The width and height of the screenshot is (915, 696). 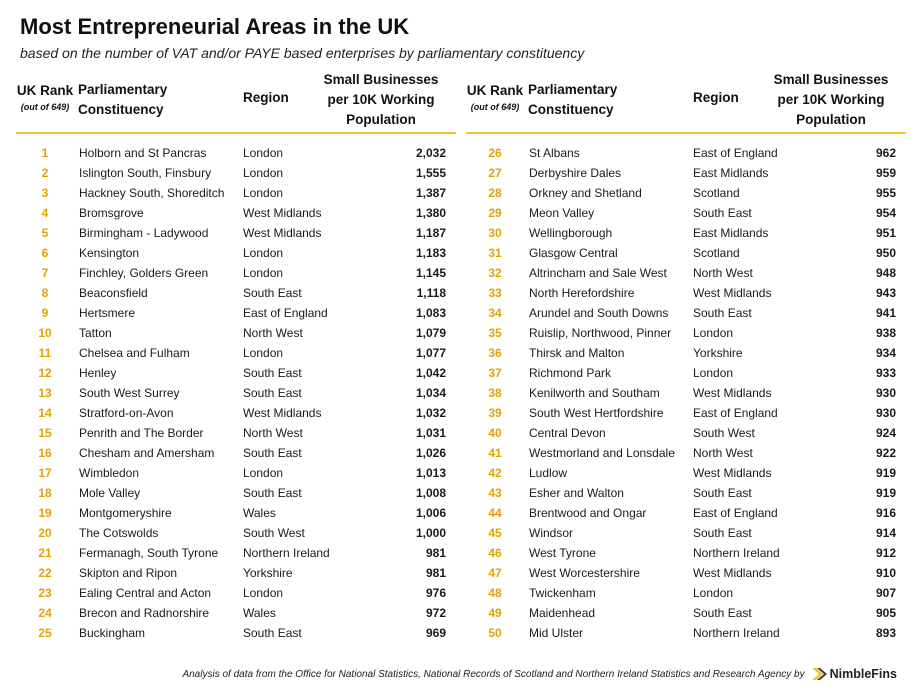 What do you see at coordinates (573, 253) in the screenshot?
I see `constituency-cell: Glasgow Central` at bounding box center [573, 253].